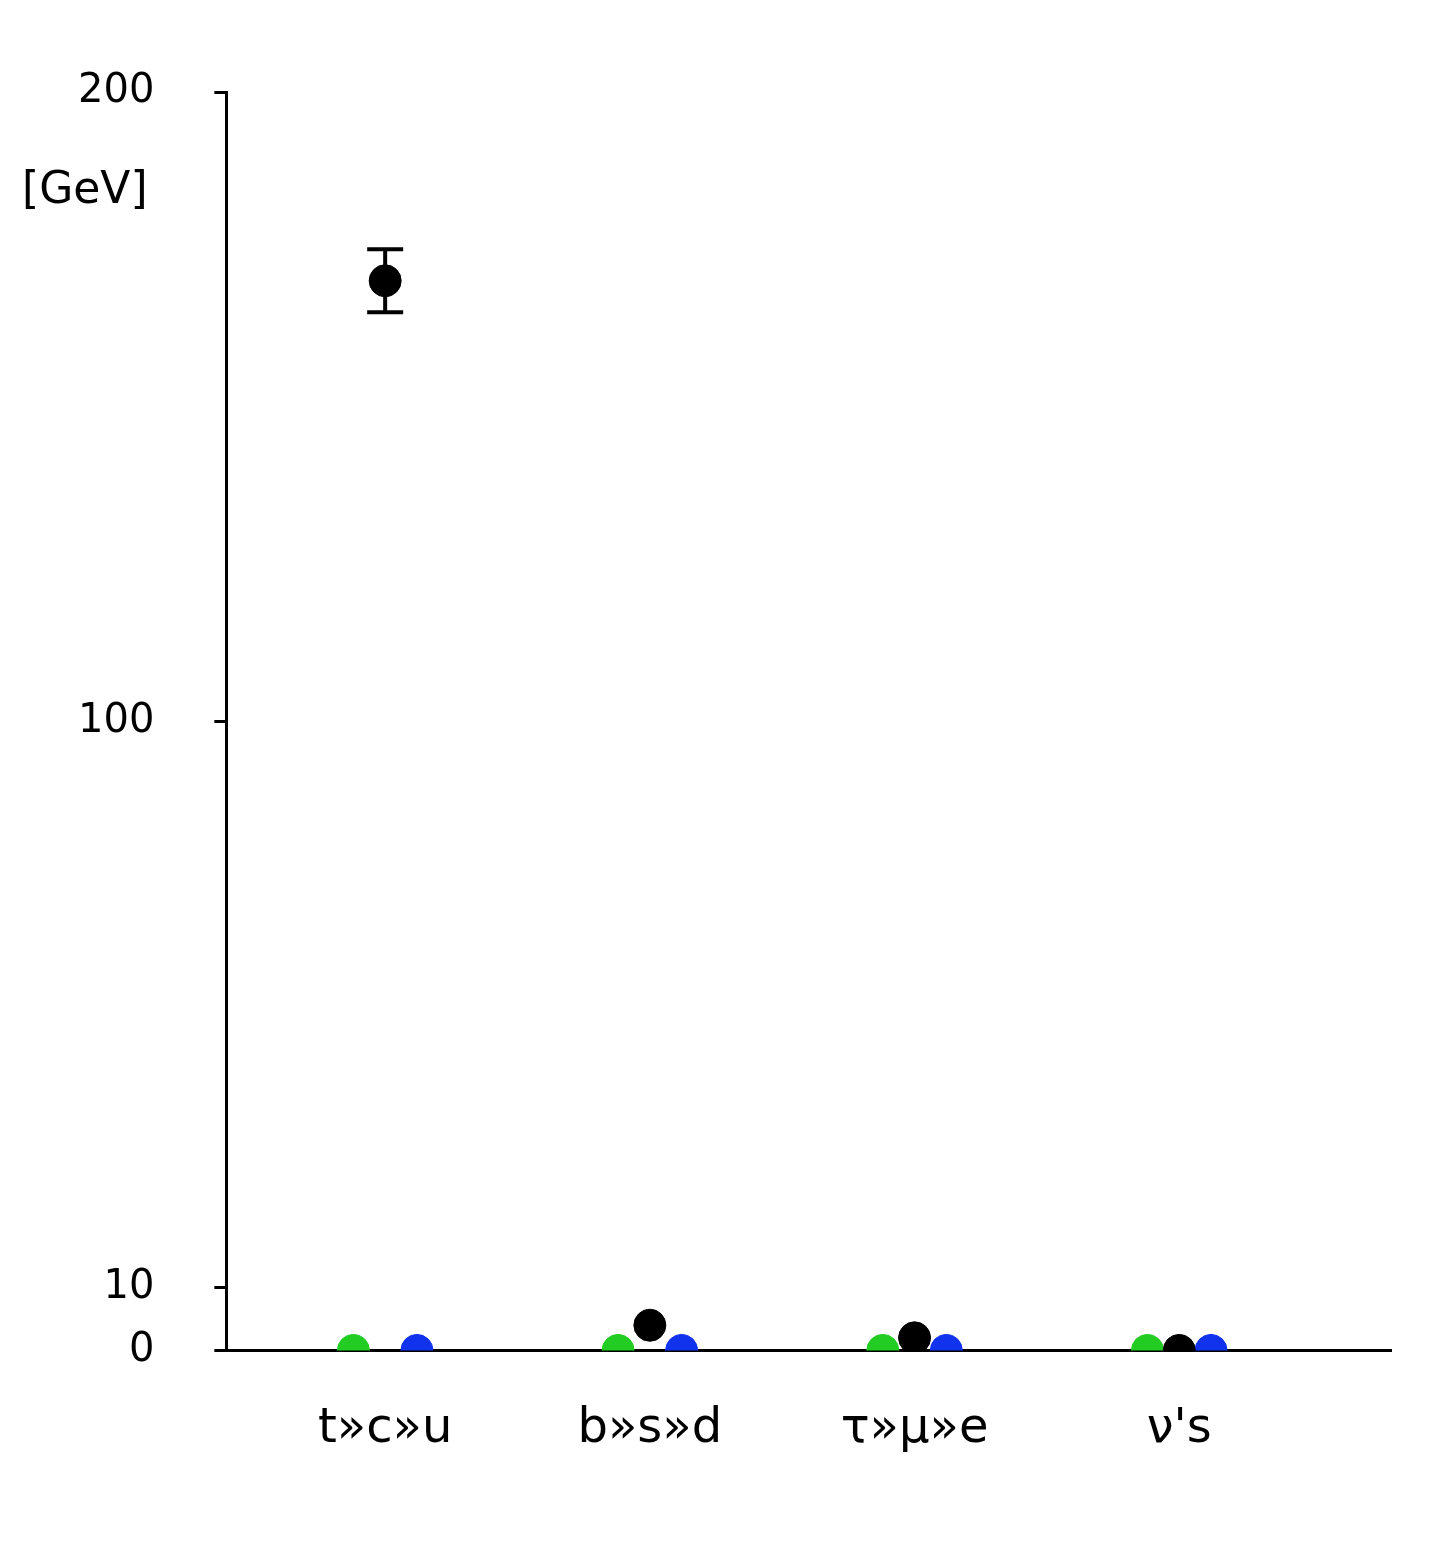  Describe the element at coordinates (116, 717) in the screenshot. I see `y-tick-label: 100` at that location.